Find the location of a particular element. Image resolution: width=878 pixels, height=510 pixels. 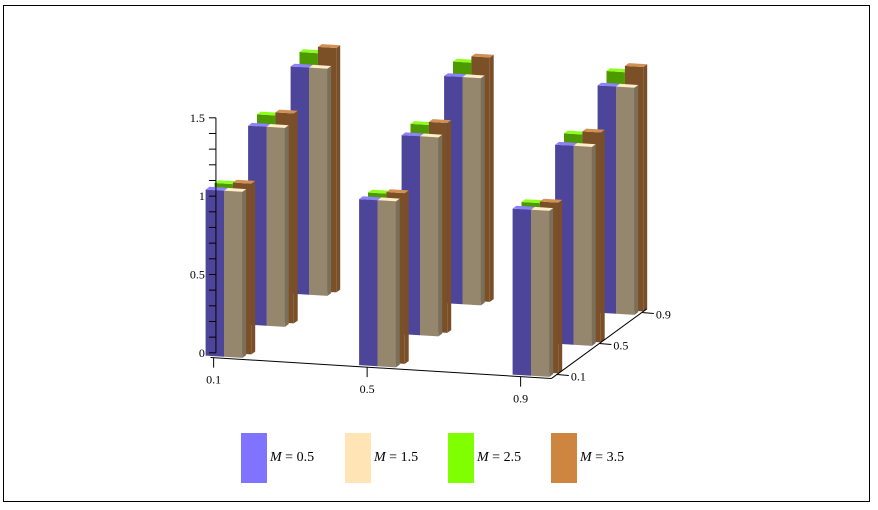

legend-item-m-1-5: M = 1.5 is located at coordinates (396, 458).